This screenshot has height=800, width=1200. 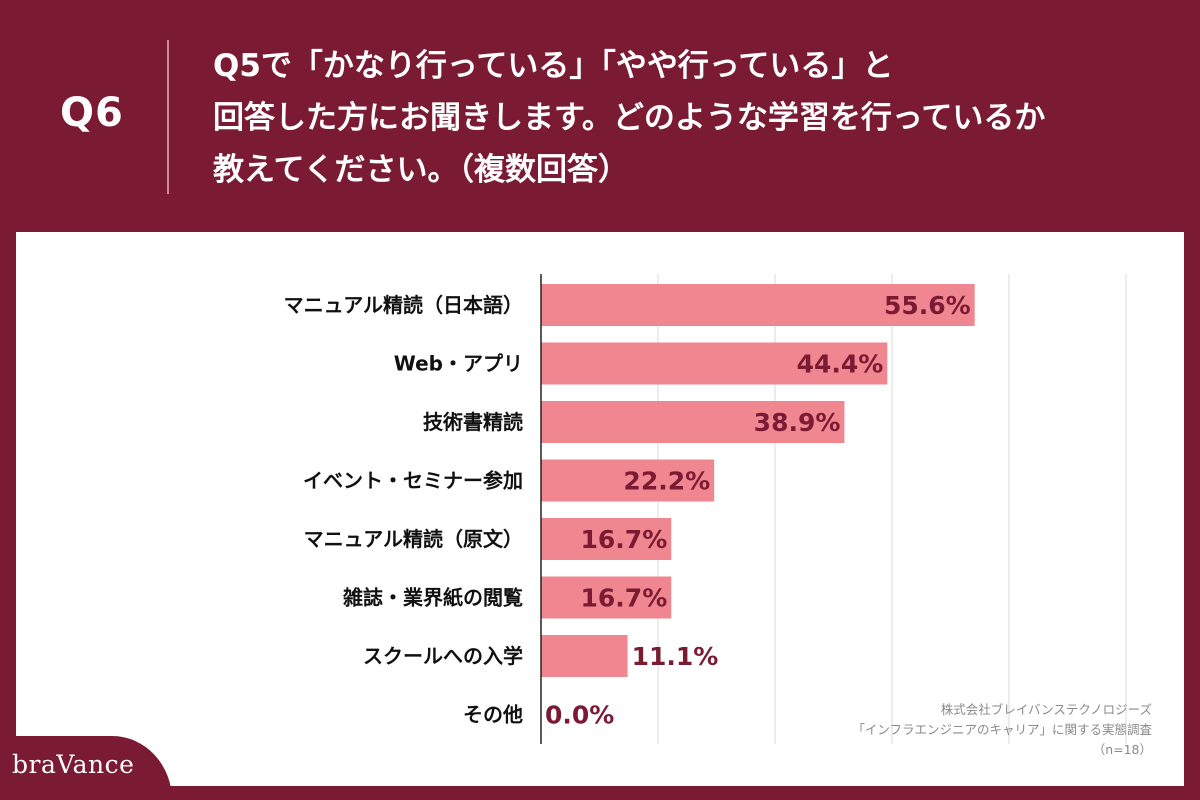 I want to click on source-sample-size: （n=18）, so click(x=1122, y=749).